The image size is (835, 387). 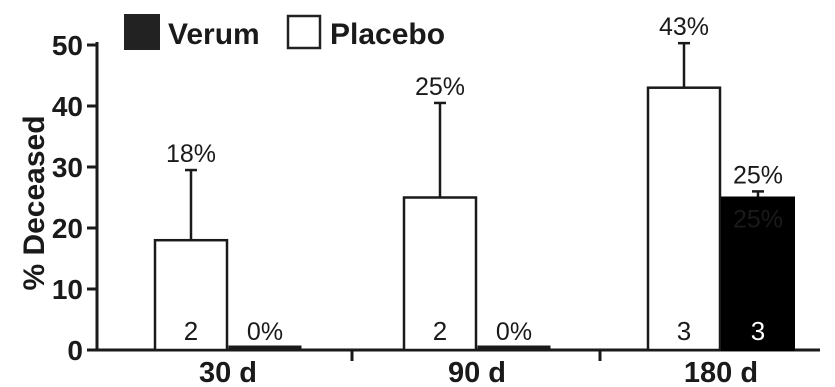 What do you see at coordinates (214, 34) in the screenshot?
I see `legend-label-verum: Verum` at bounding box center [214, 34].